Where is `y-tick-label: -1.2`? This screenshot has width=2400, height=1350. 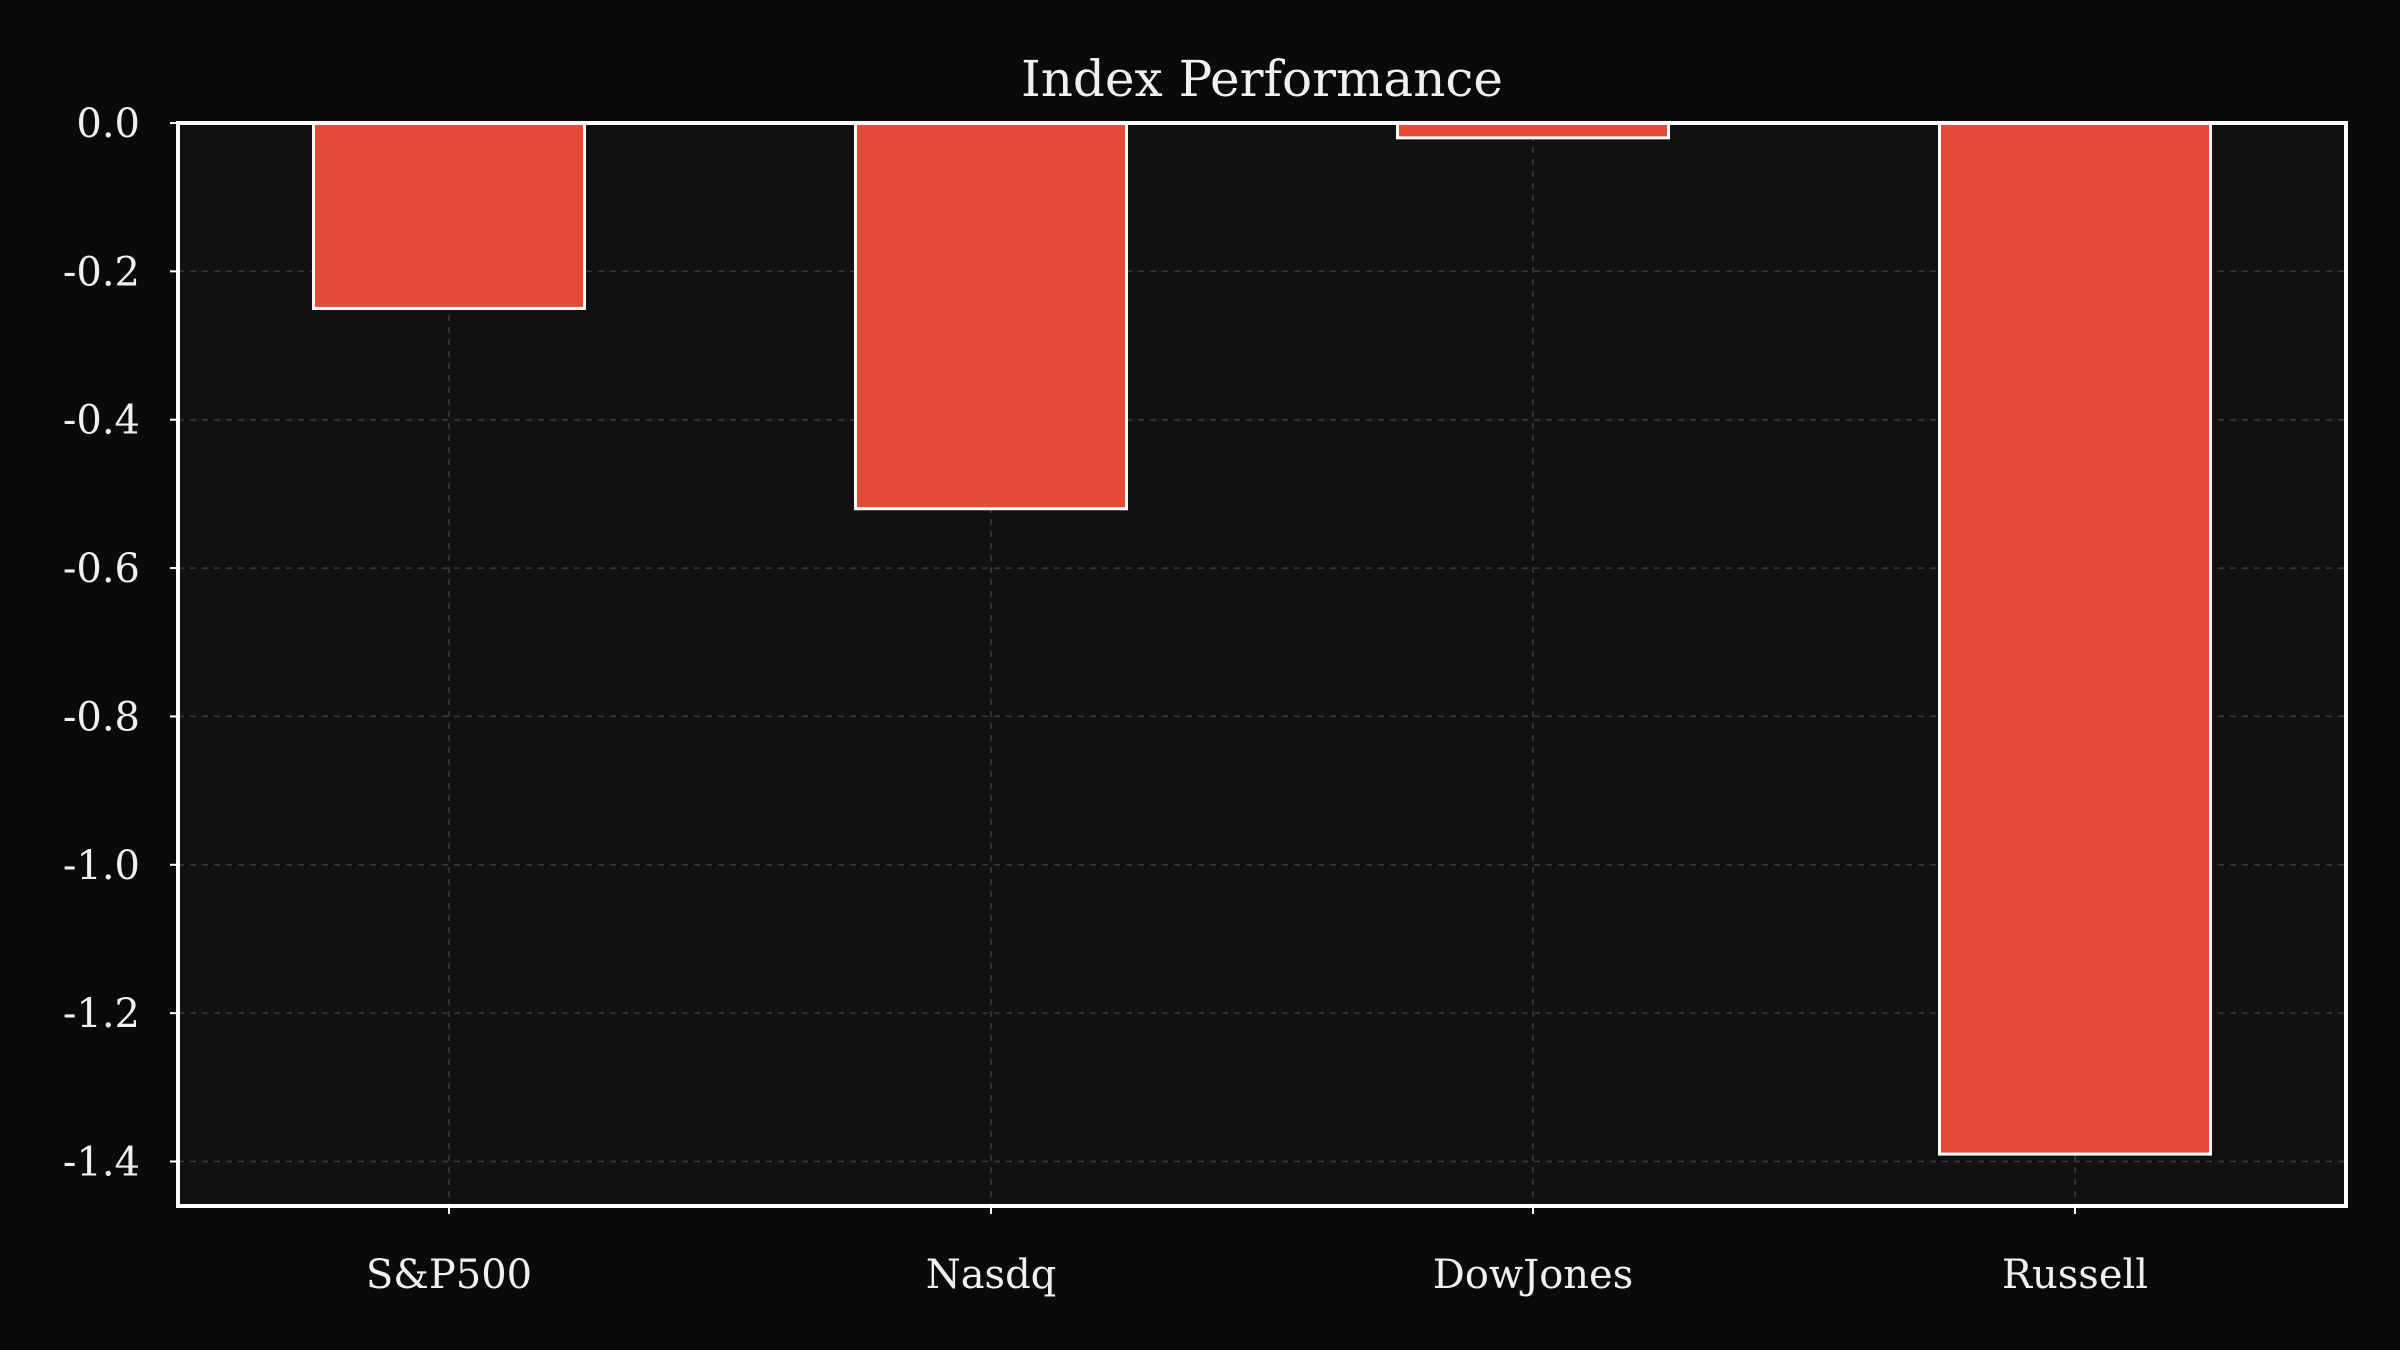
y-tick-label: -1.2 is located at coordinates (101, 1014).